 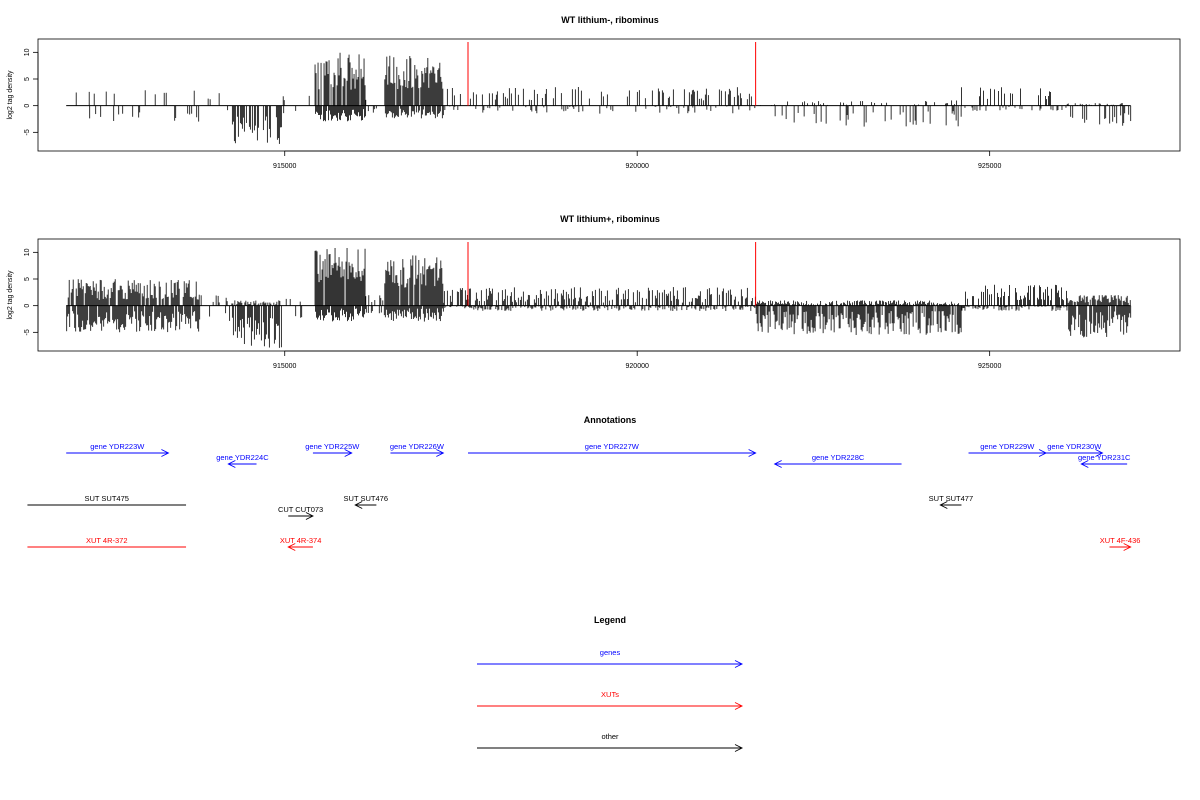 What do you see at coordinates (610, 694) in the screenshot?
I see `legend-label: XUTs` at bounding box center [610, 694].